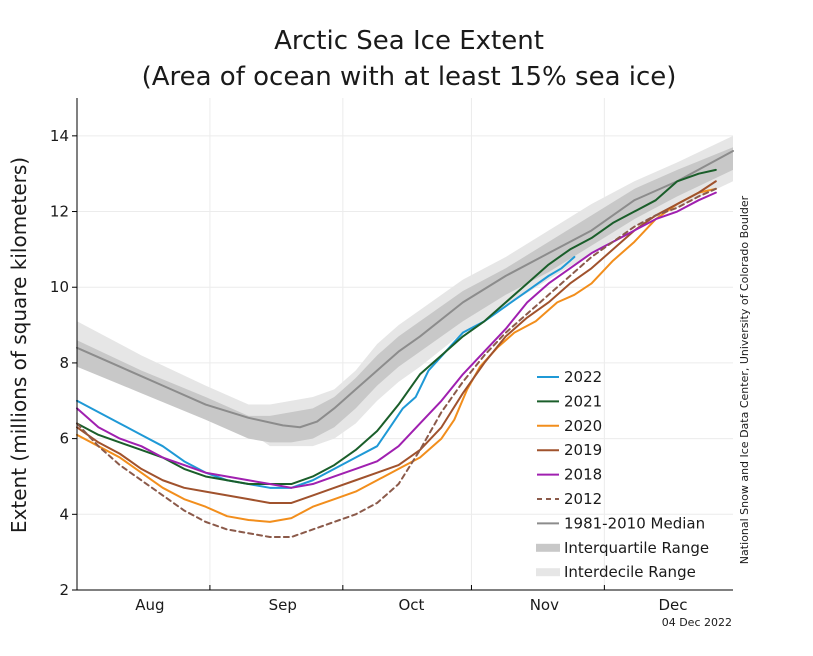  What do you see at coordinates (583, 377) in the screenshot?
I see `legend-label-2022: 2022` at bounding box center [583, 377].